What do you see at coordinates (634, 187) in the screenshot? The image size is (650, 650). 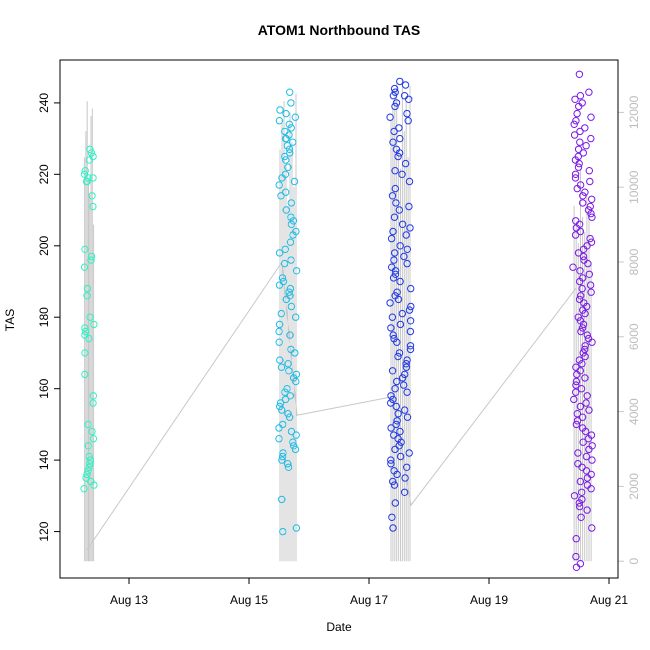 I see `y2-tick-label: 10000` at bounding box center [634, 187].